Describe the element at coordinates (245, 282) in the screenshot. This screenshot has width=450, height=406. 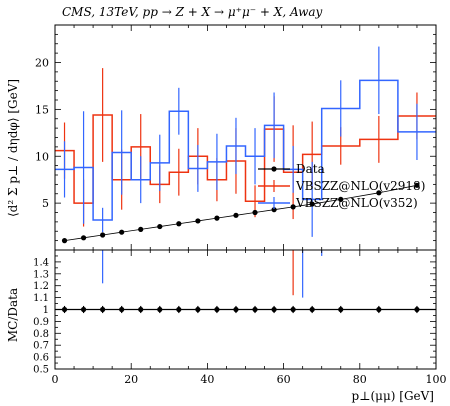
I see `ratio-series-layer` at that location.